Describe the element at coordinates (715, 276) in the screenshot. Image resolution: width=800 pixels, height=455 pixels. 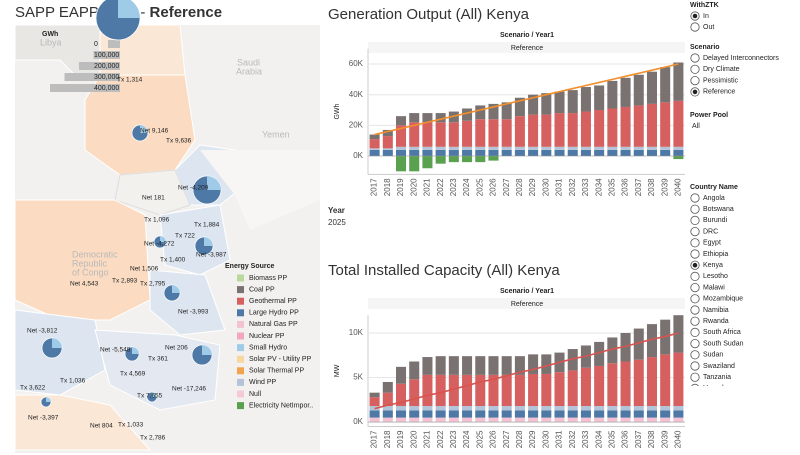
I see `radio-label: Lesotho` at that location.